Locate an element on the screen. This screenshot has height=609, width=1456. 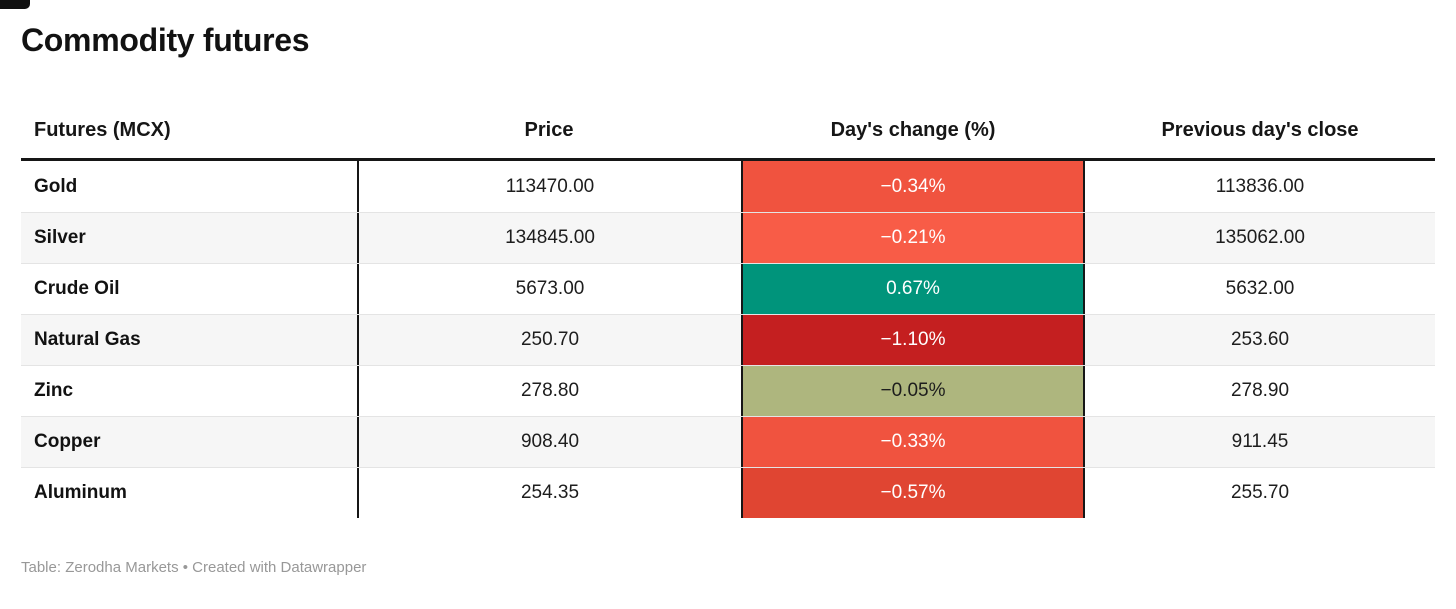
price-cell: 908.40 is located at coordinates (549, 442).